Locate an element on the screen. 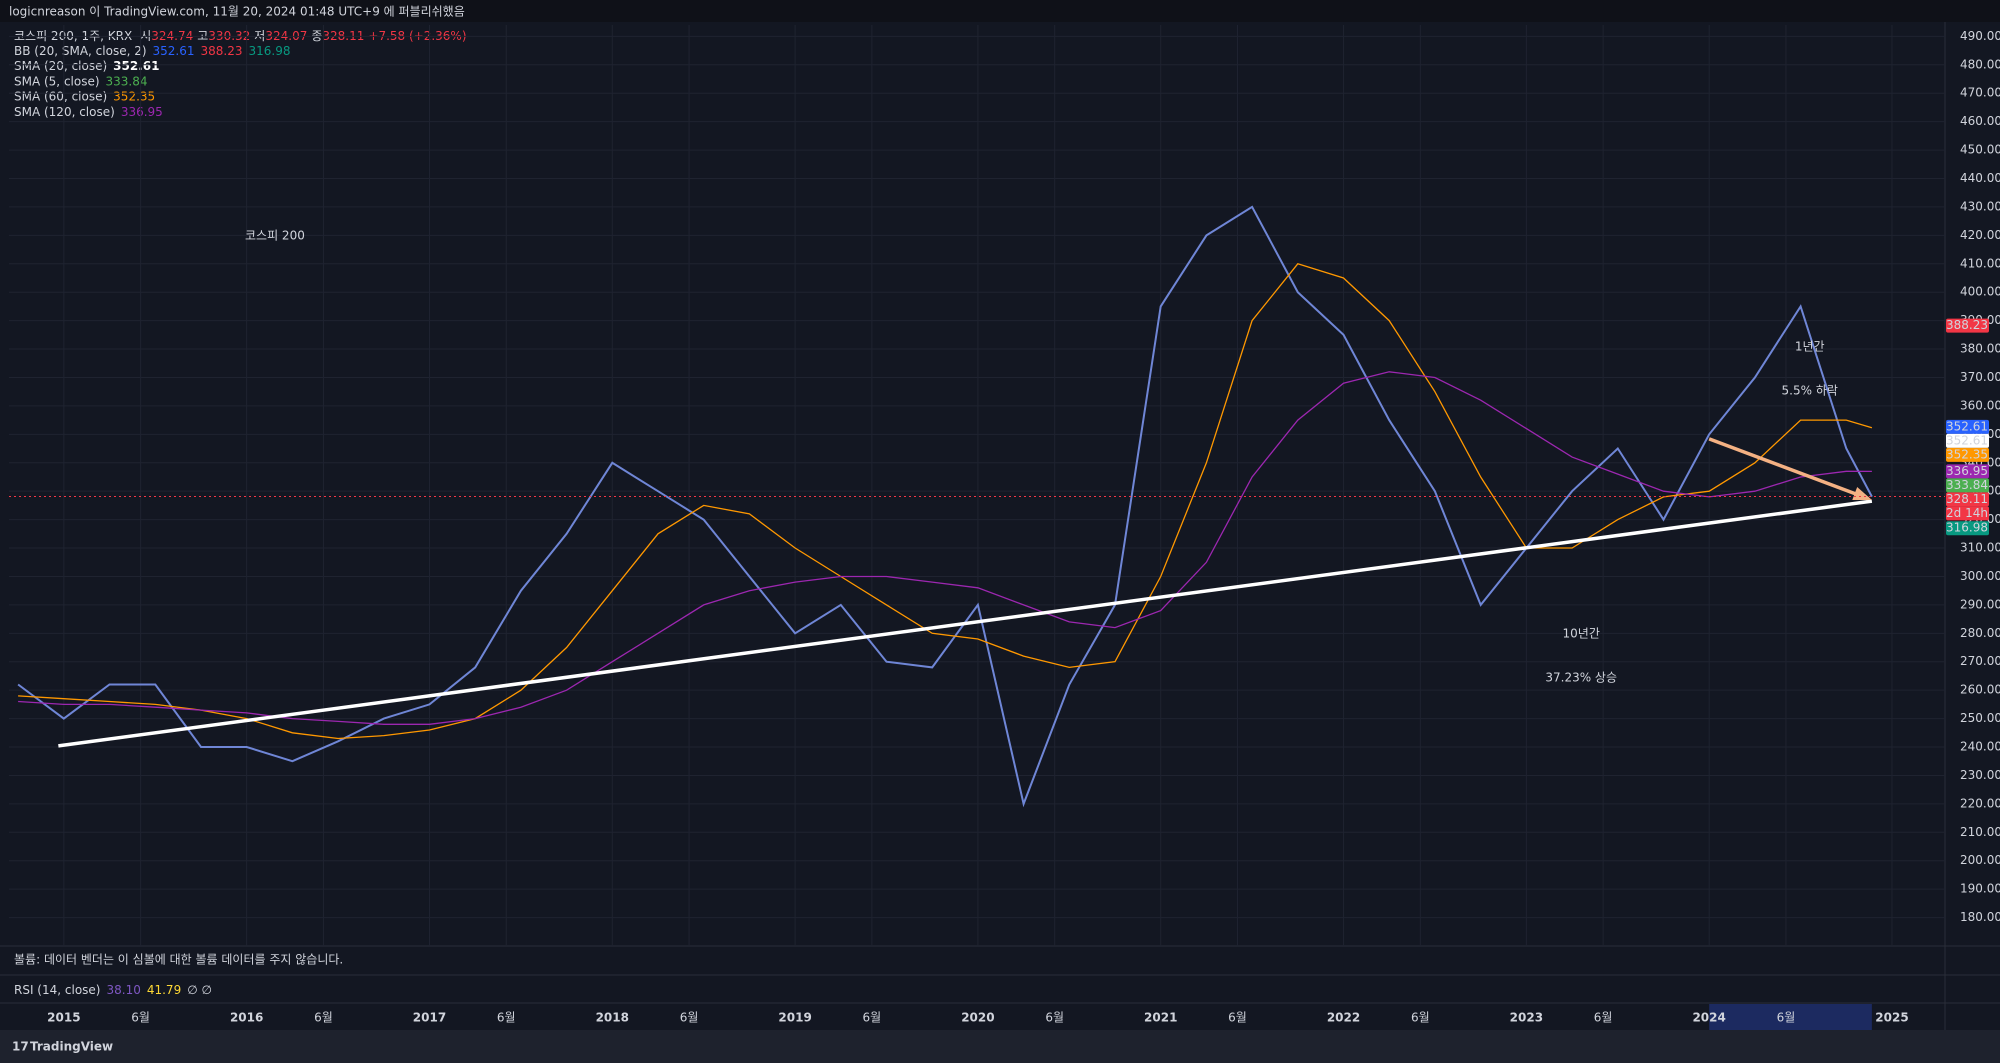  y-tick-label: 470.00 is located at coordinates (1980, 93).